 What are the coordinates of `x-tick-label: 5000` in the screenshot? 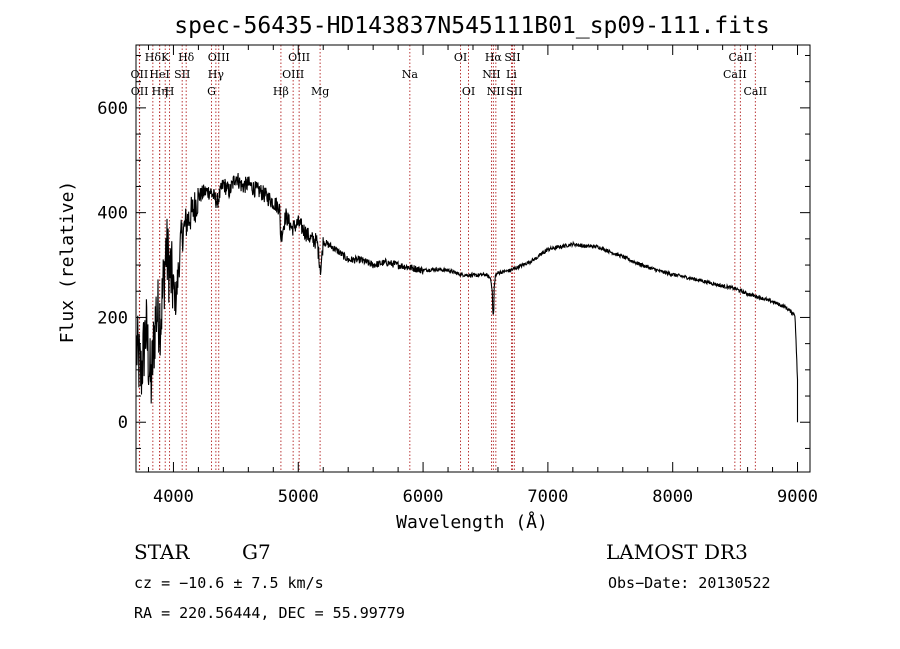 It's located at (298, 497).